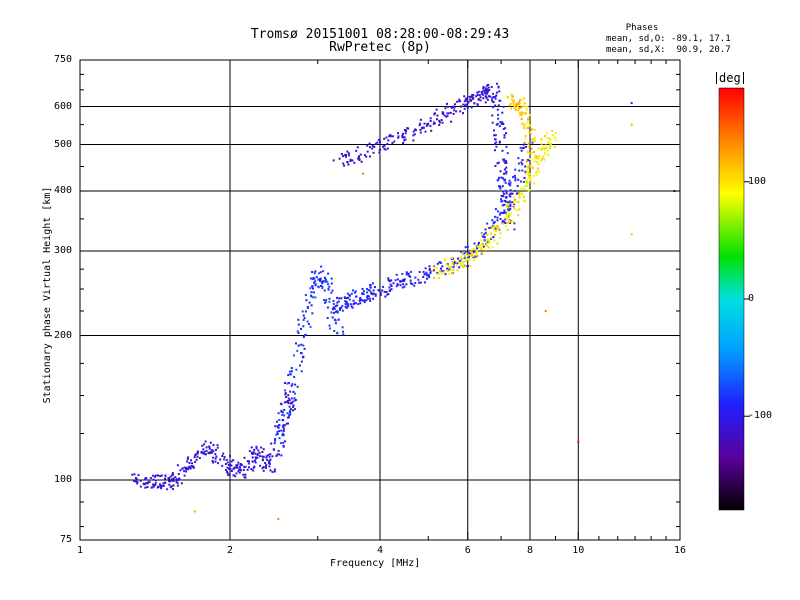 The width and height of the screenshot is (800, 600). I want to click on colorbar-unit-label: deg, so click(730, 78).